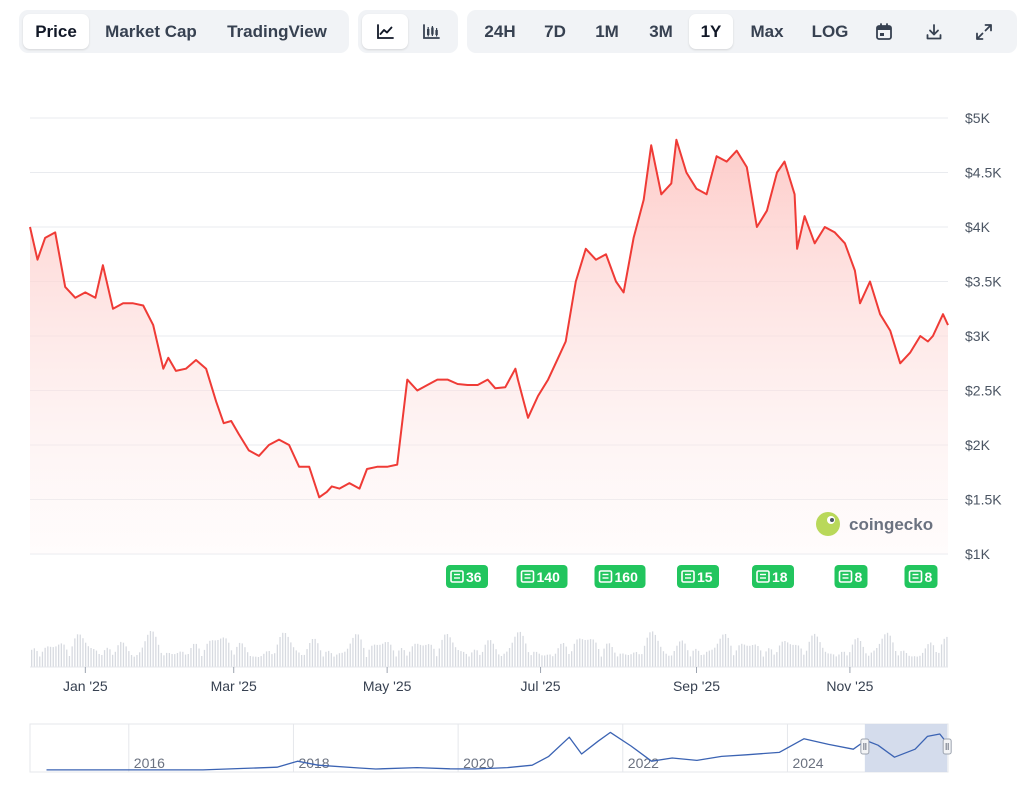  I want to click on download-button, so click(934, 31).